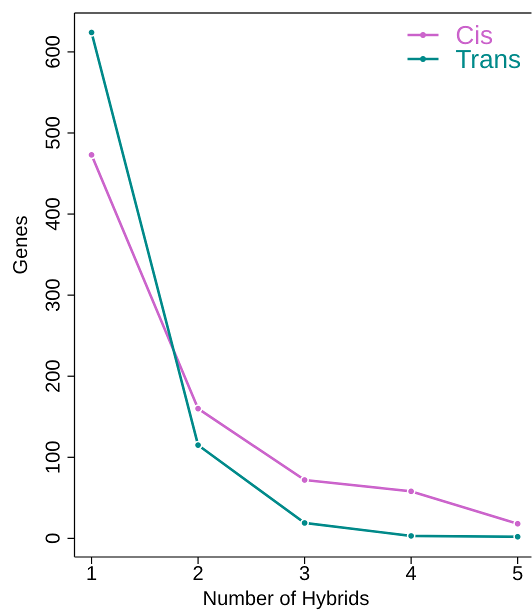  I want to click on y-tick-label: 300, so click(53, 295).